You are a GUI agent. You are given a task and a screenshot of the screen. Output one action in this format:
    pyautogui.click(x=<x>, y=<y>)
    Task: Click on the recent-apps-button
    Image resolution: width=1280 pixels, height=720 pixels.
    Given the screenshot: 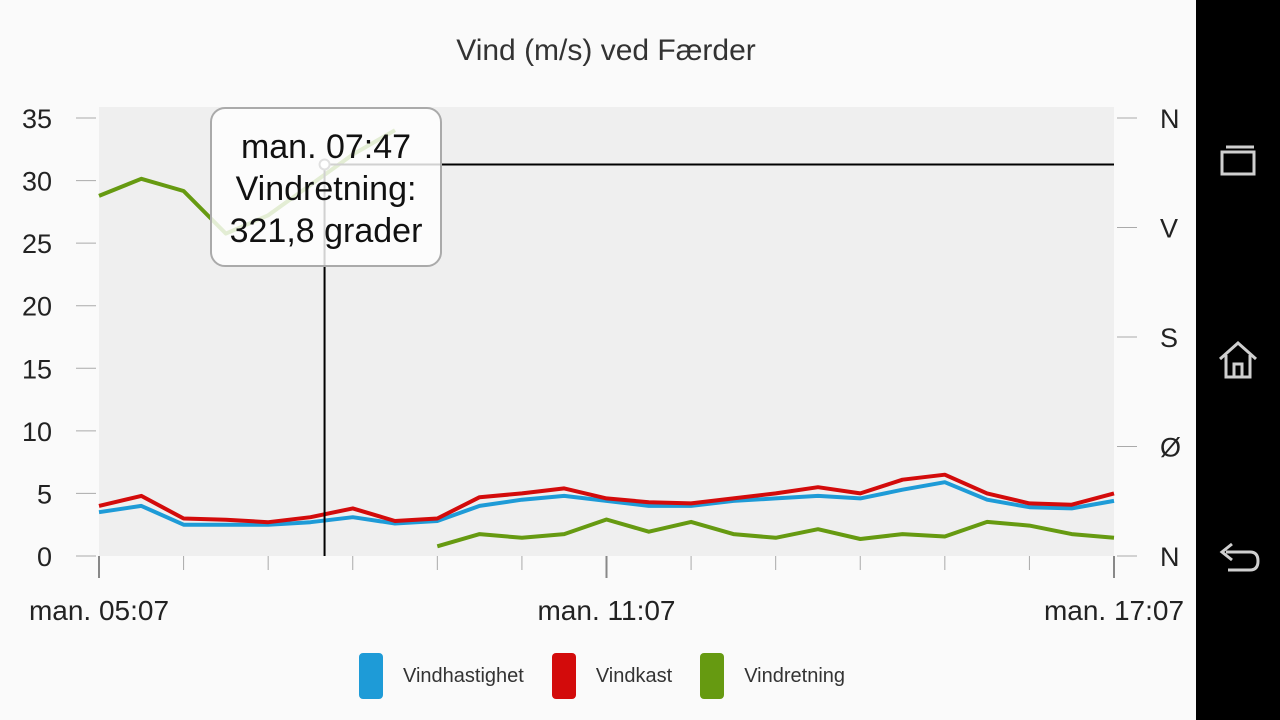 What is the action you would take?
    pyautogui.click(x=1238, y=160)
    